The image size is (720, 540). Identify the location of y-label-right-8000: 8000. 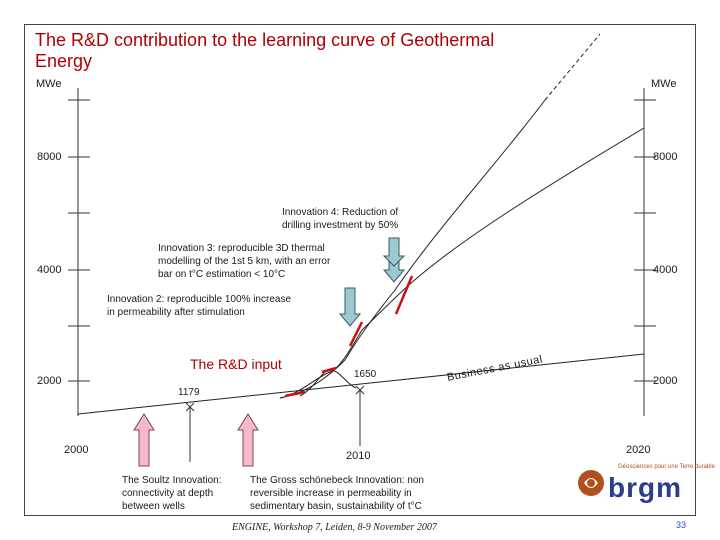
(665, 157).